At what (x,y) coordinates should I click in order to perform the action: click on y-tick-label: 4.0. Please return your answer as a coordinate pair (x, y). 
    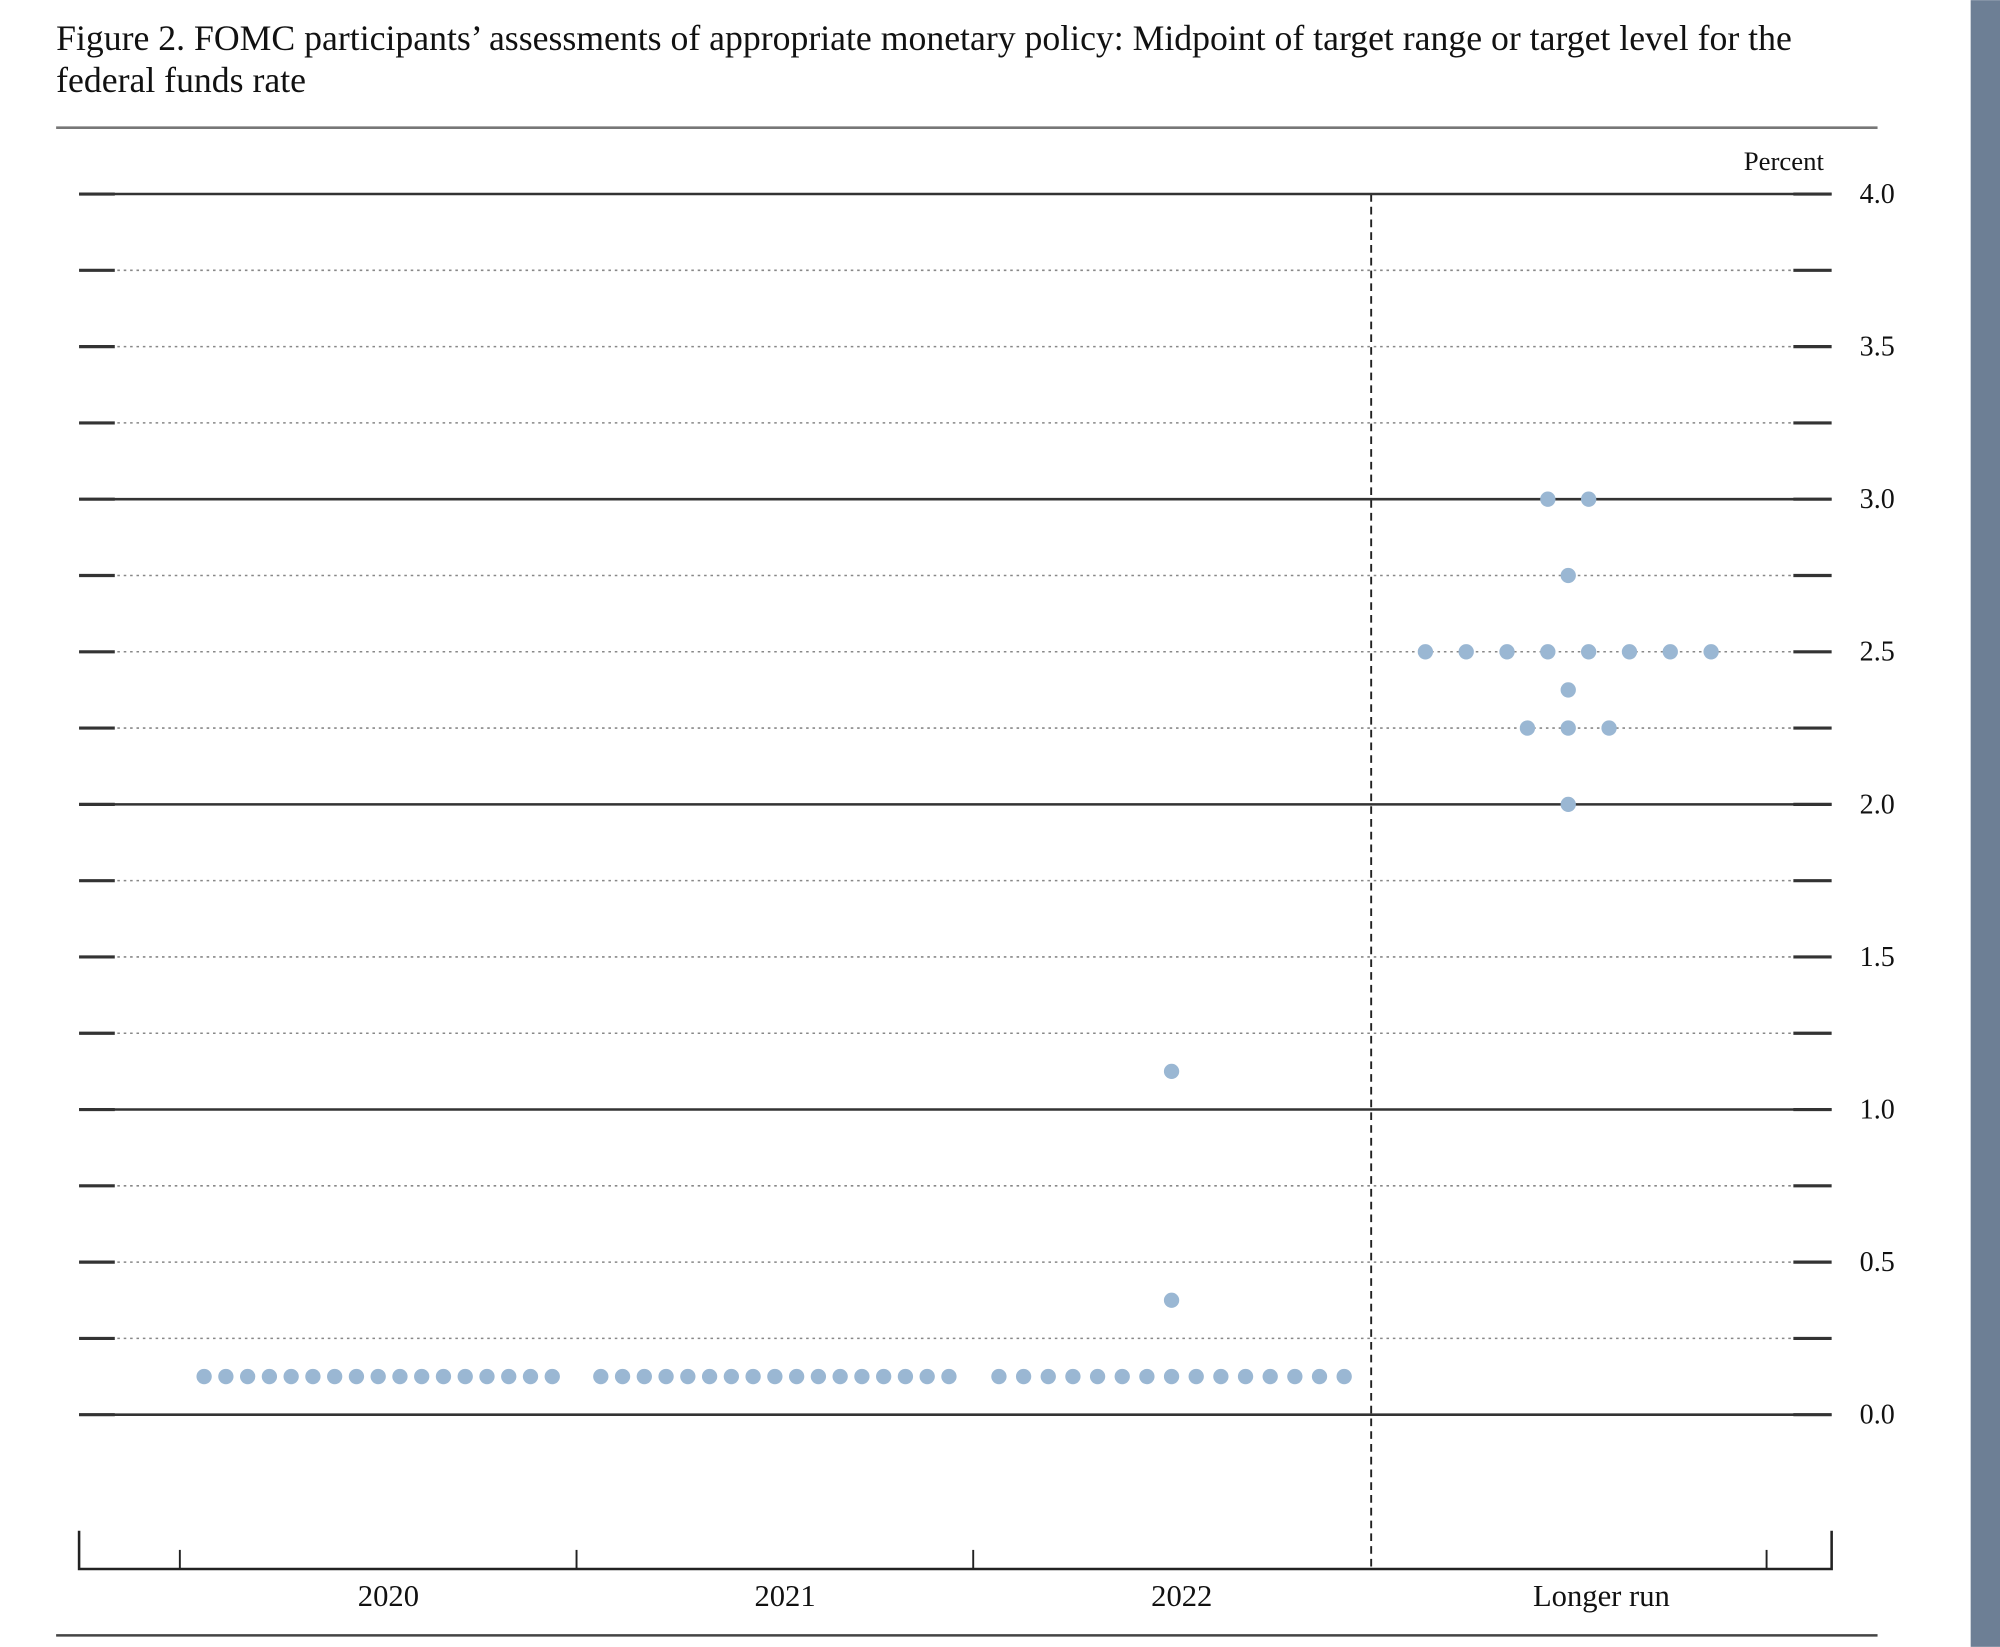
    Looking at the image, I should click on (1877, 194).